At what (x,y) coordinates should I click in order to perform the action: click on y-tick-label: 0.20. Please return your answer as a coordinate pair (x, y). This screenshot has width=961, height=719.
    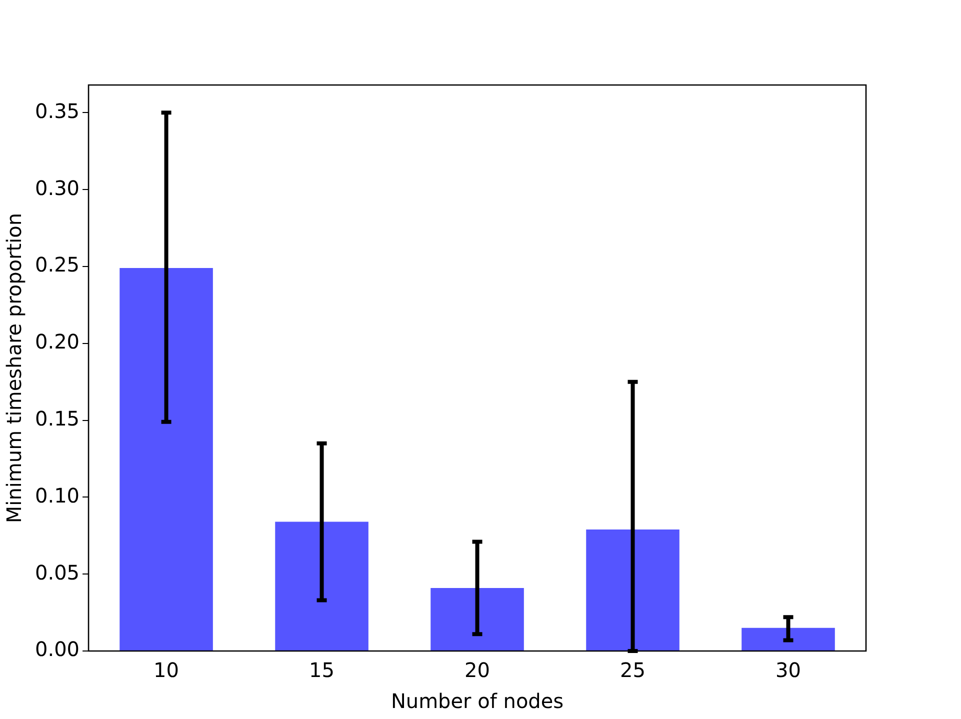
    Looking at the image, I should click on (57, 342).